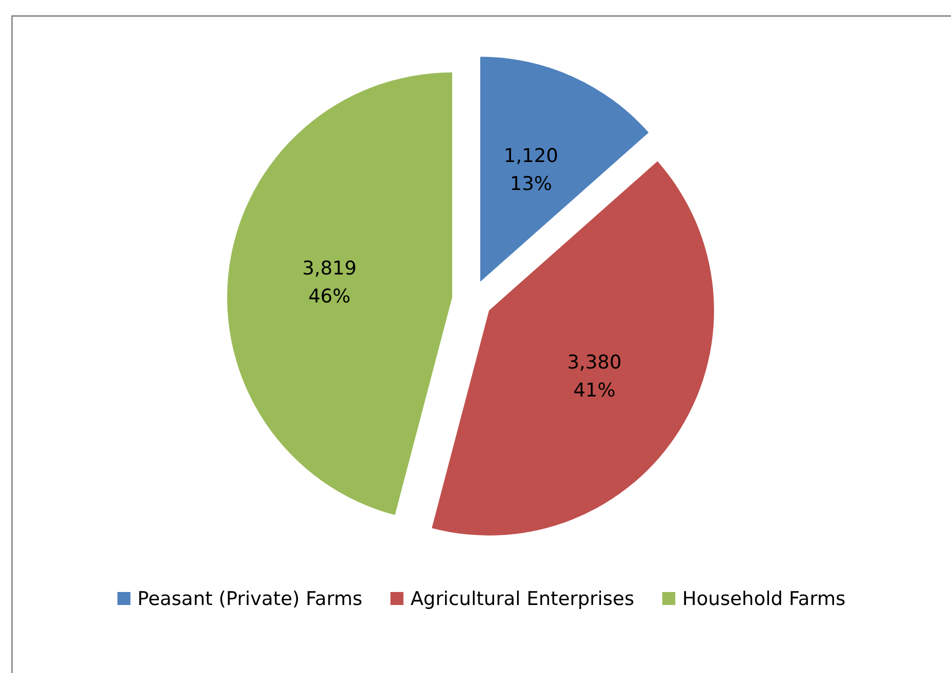 This screenshot has width=951, height=673. What do you see at coordinates (594, 376) in the screenshot?
I see `data-label: 3,380 41%` at bounding box center [594, 376].